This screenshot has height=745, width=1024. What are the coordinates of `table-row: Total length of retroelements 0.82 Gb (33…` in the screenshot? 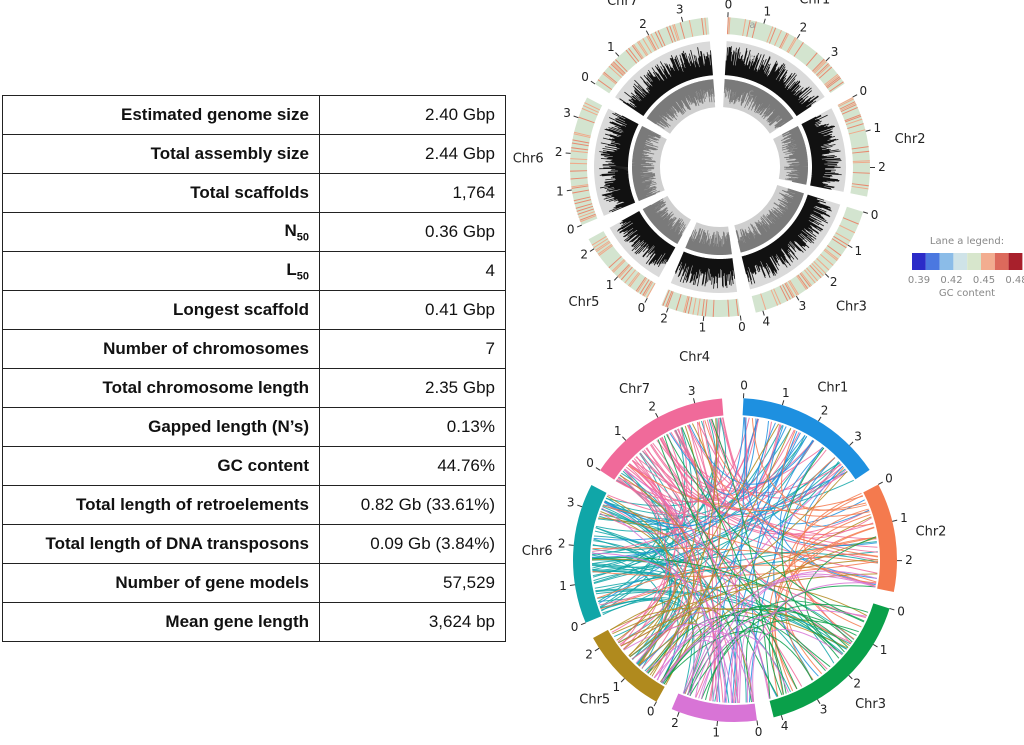 It's located at (254, 505).